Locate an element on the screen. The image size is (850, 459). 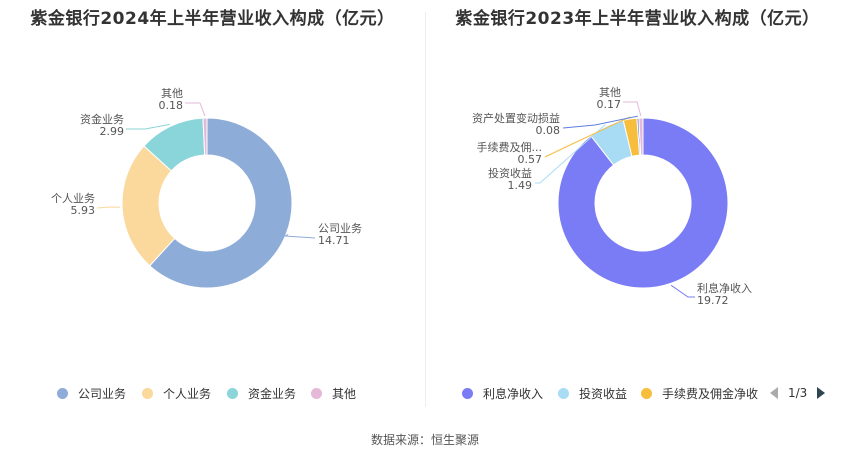
legend-item-personal: 个人业务 is located at coordinates (176, 393).